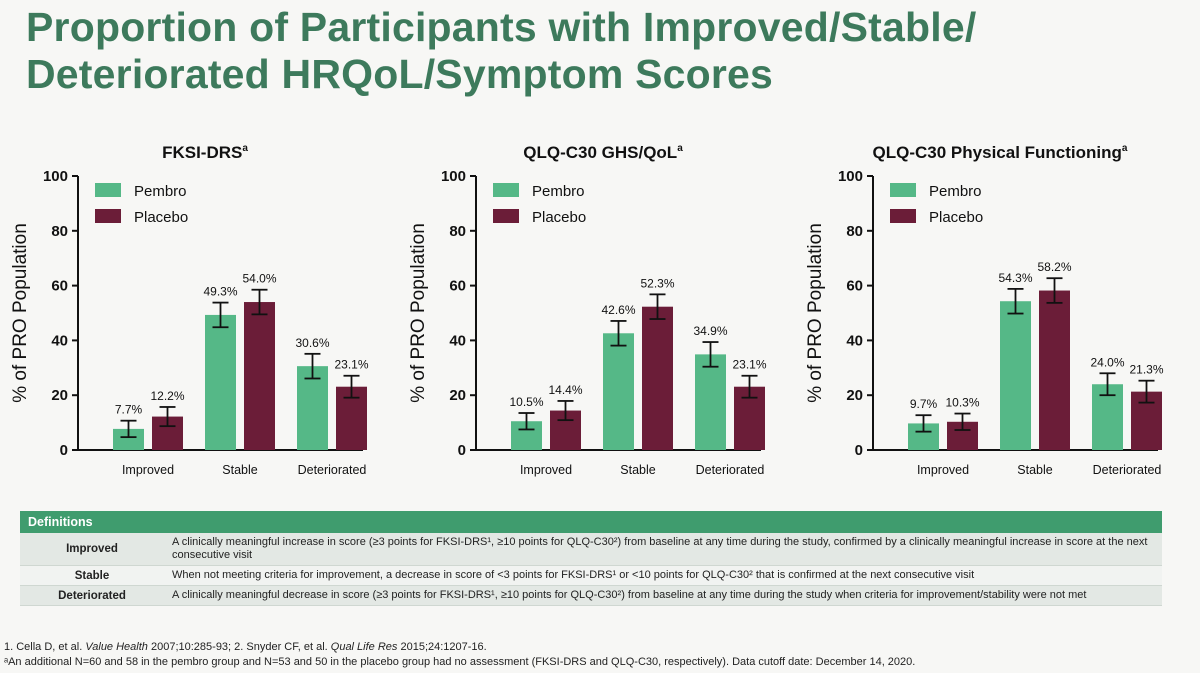 This screenshot has height=673, width=1200. Describe the element at coordinates (526, 402) in the screenshot. I see `data-label: 10.5%` at that location.